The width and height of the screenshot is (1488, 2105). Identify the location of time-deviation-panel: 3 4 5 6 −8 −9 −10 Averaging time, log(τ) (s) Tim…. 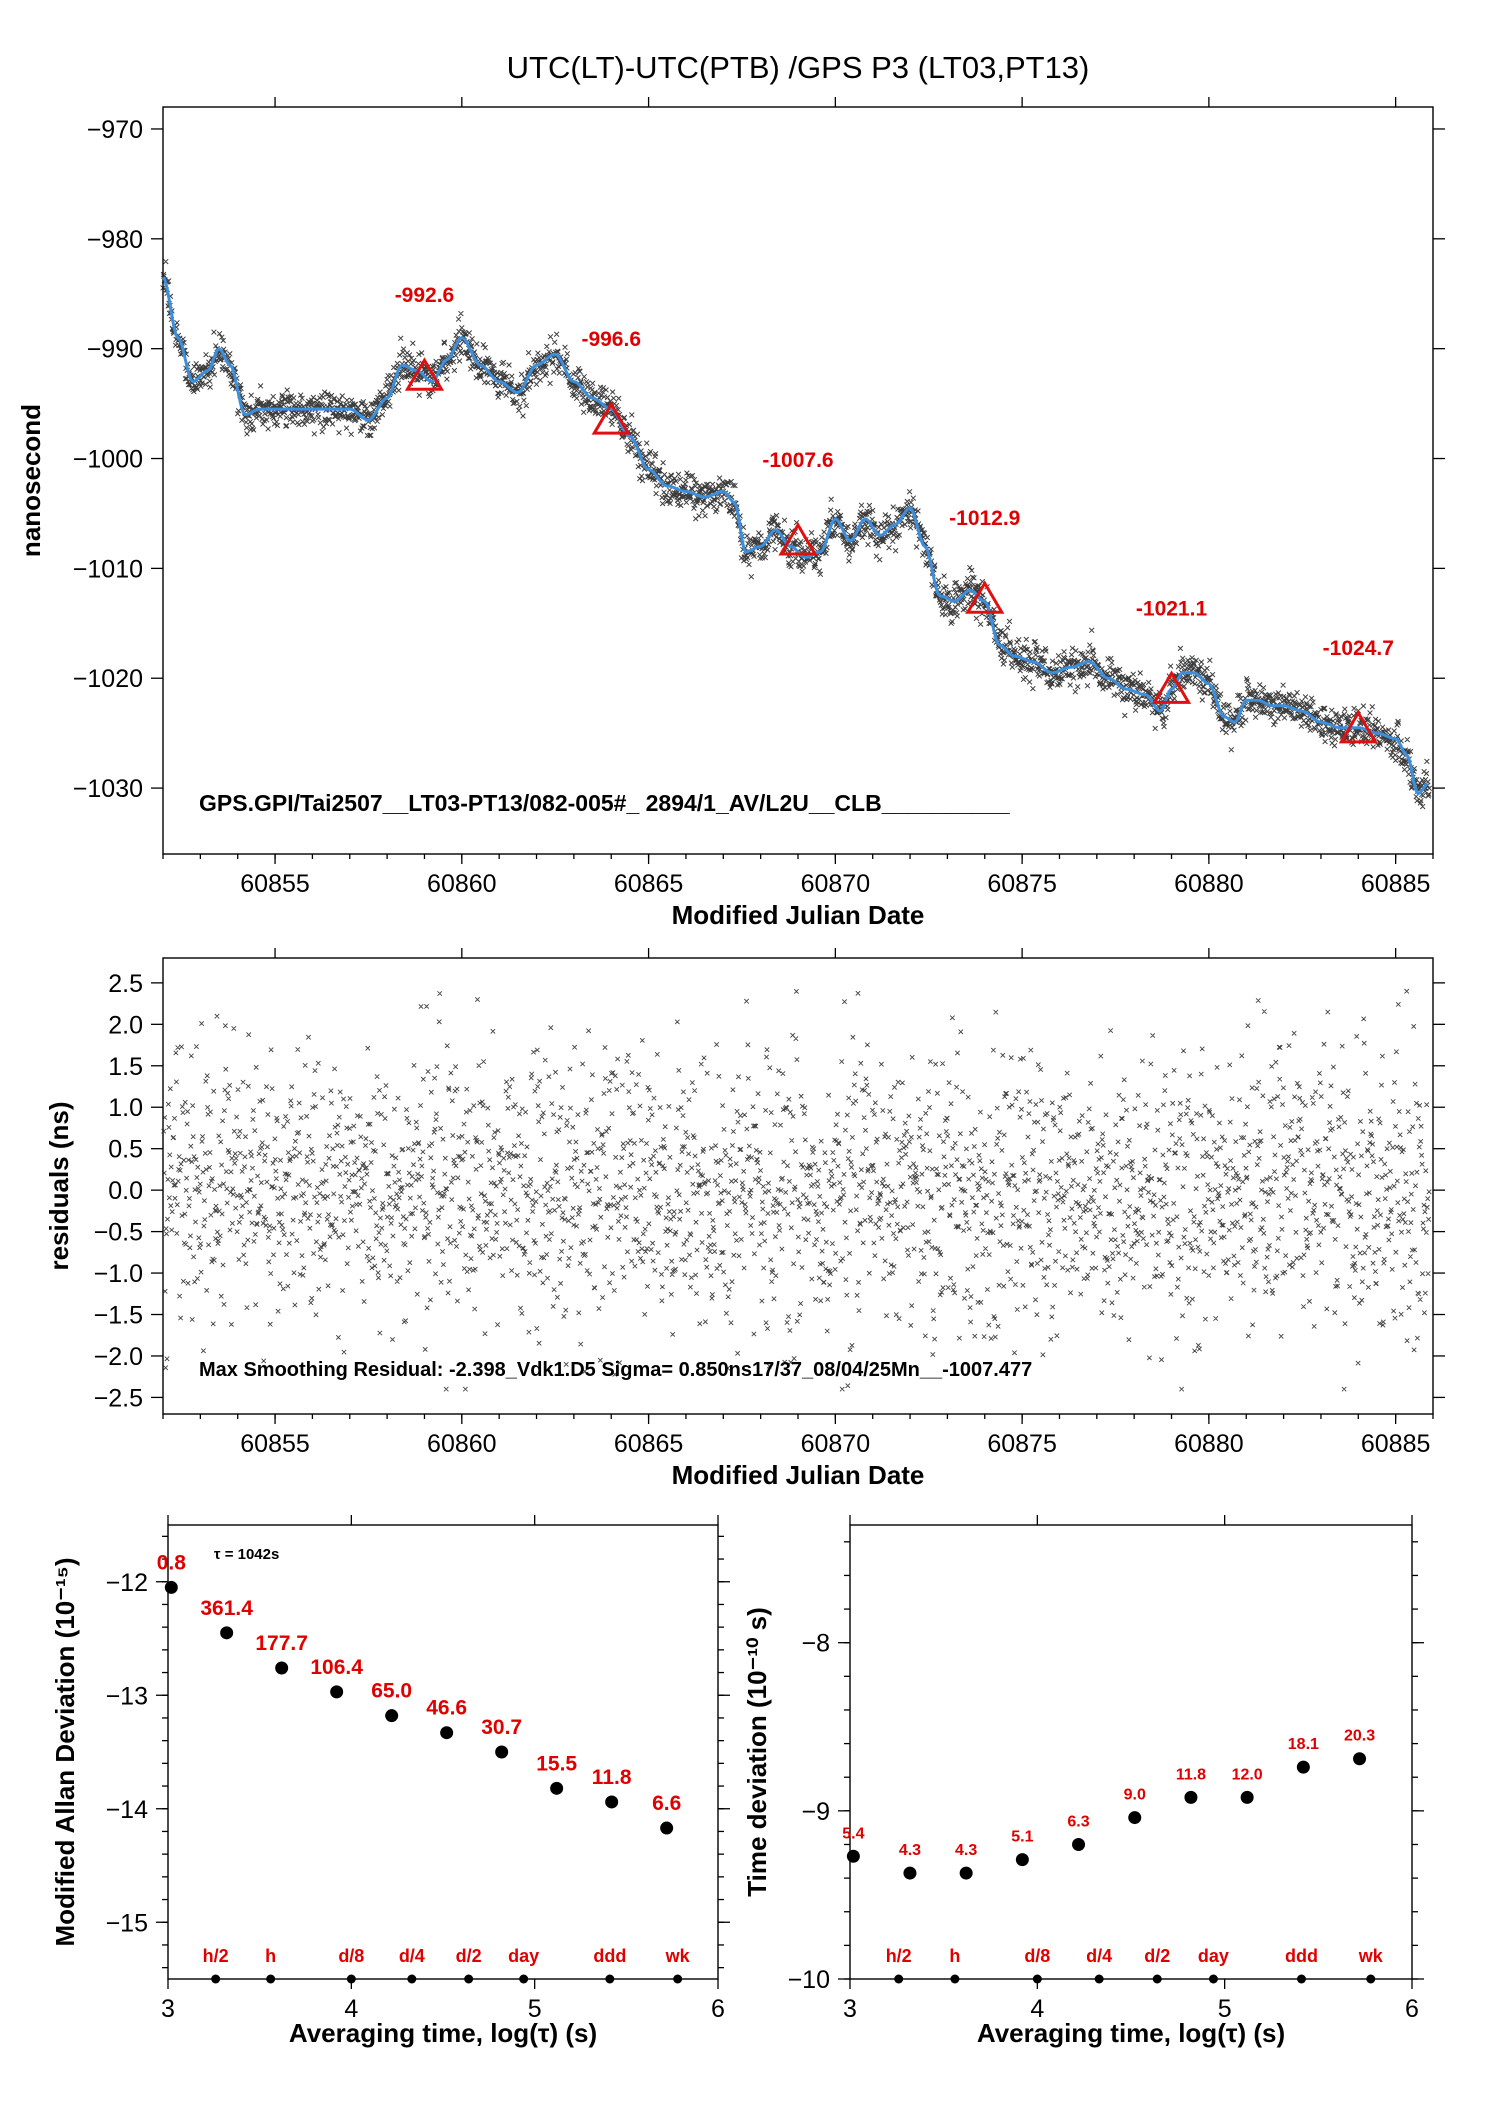
(1083, 1781).